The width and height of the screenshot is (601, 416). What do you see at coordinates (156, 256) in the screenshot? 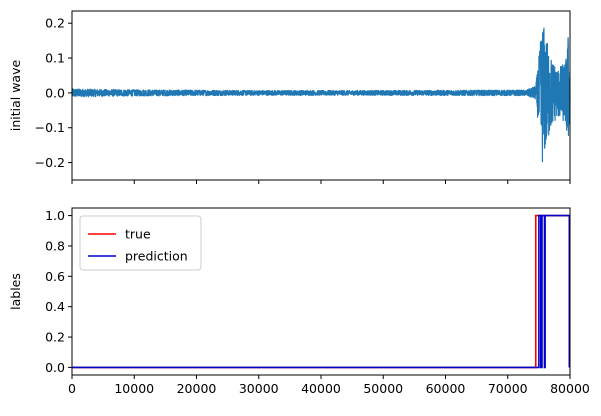
I see `legend-label-prediction: prediction` at bounding box center [156, 256].